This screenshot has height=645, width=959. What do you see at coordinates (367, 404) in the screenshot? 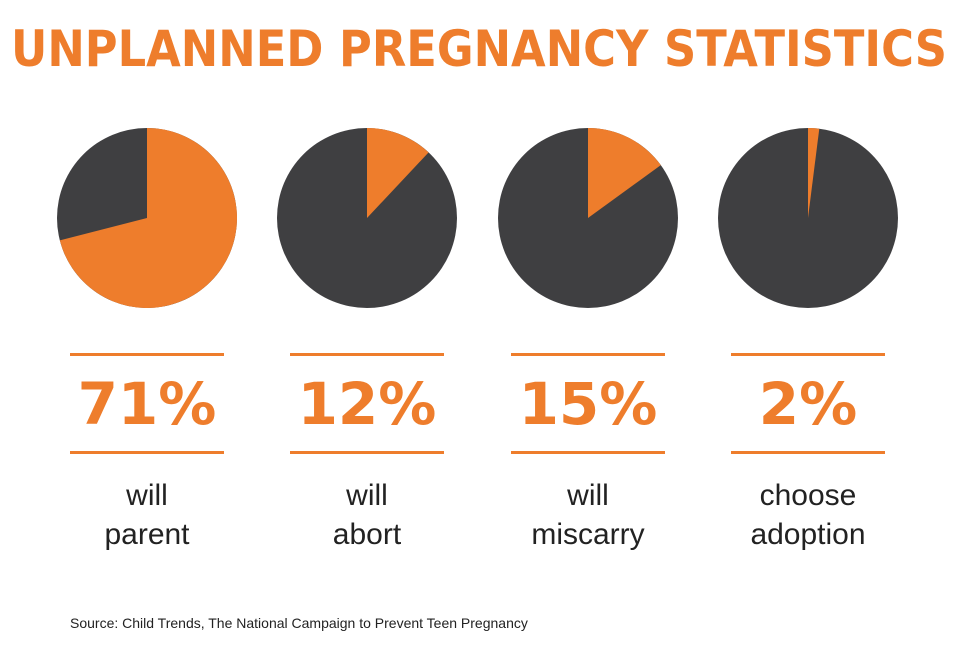
I see `percent-label: 12%` at bounding box center [367, 404].